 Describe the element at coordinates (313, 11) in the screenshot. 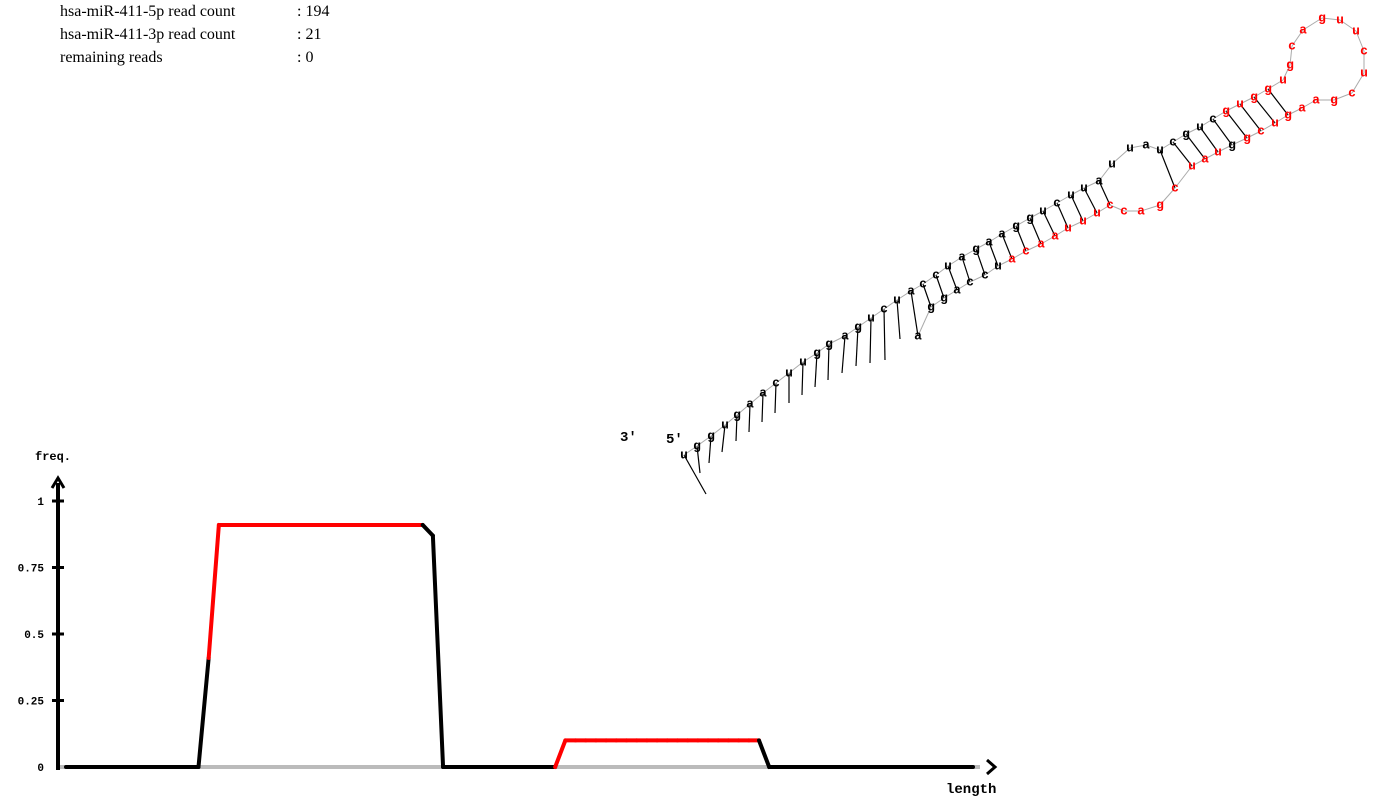

I see `stat-value: : 194` at that location.